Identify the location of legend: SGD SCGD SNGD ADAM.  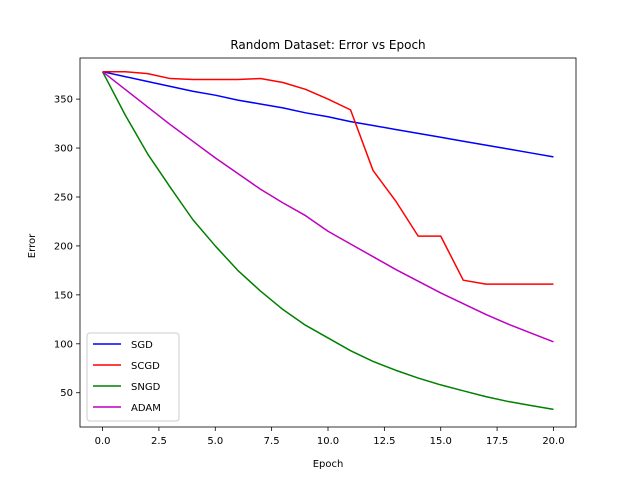
(133, 377).